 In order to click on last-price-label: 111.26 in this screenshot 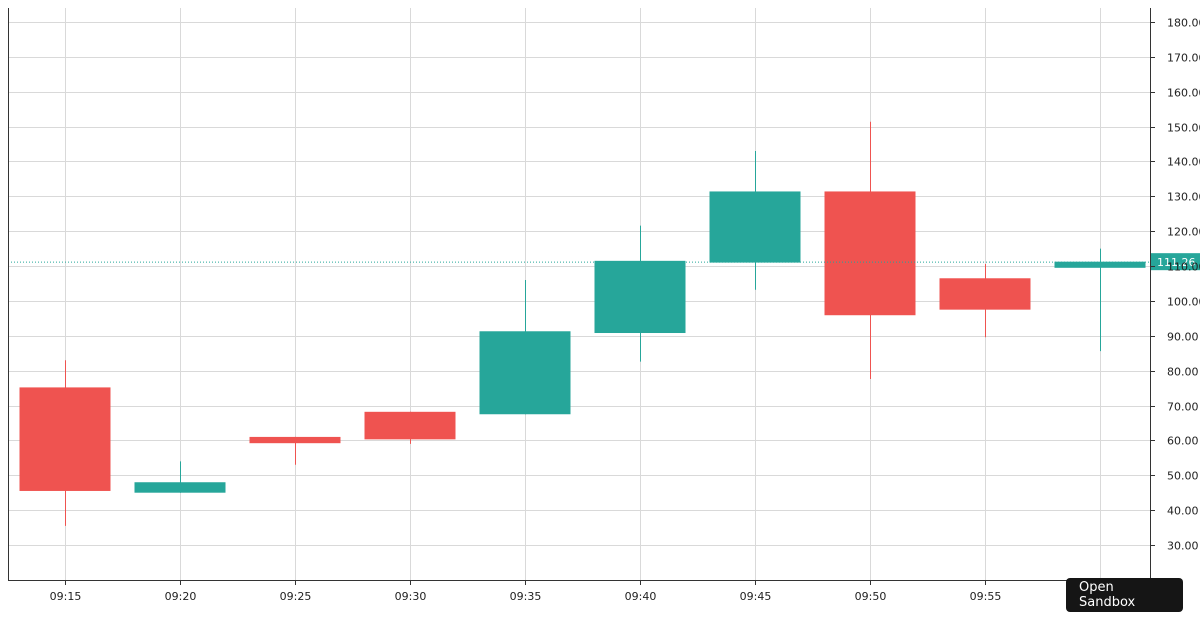, I will do `click(1176, 262)`.